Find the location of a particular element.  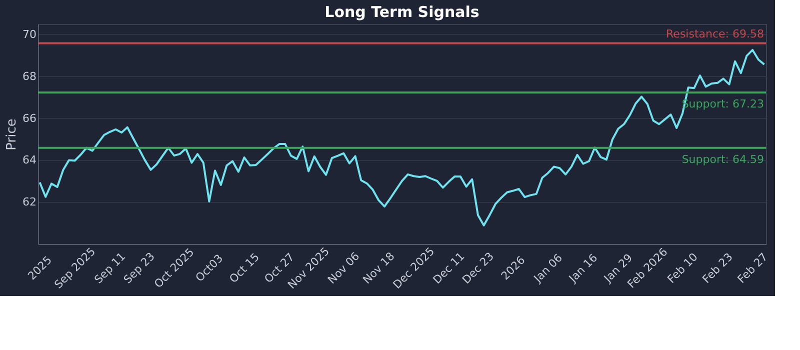

chart-title: Long Term Signals is located at coordinates (402, 12).